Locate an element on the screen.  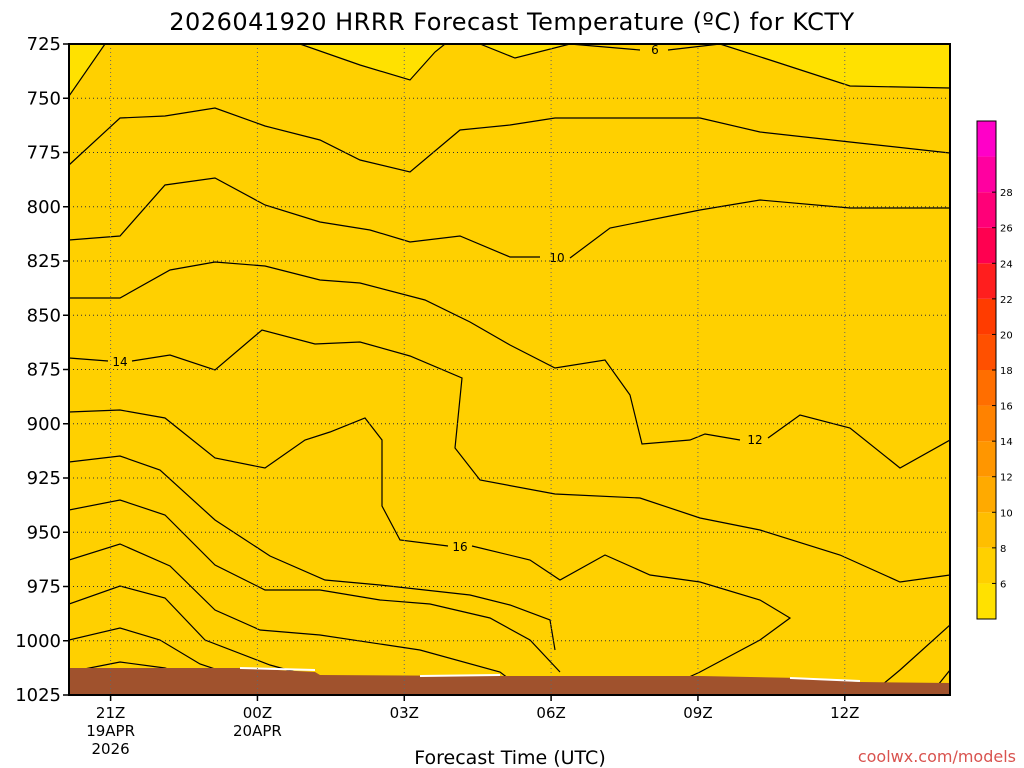
x-tick-label-21Z-line1: 21Z is located at coordinates (110, 713).